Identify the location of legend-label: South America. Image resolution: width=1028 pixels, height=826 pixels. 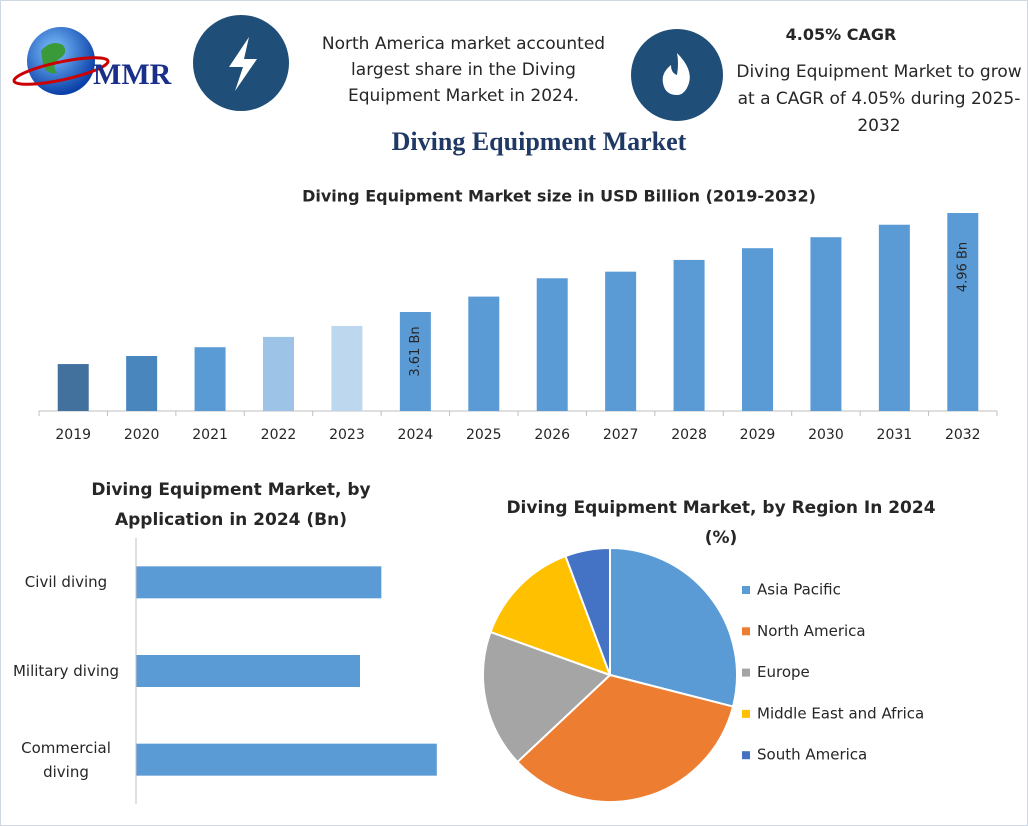
(812, 755).